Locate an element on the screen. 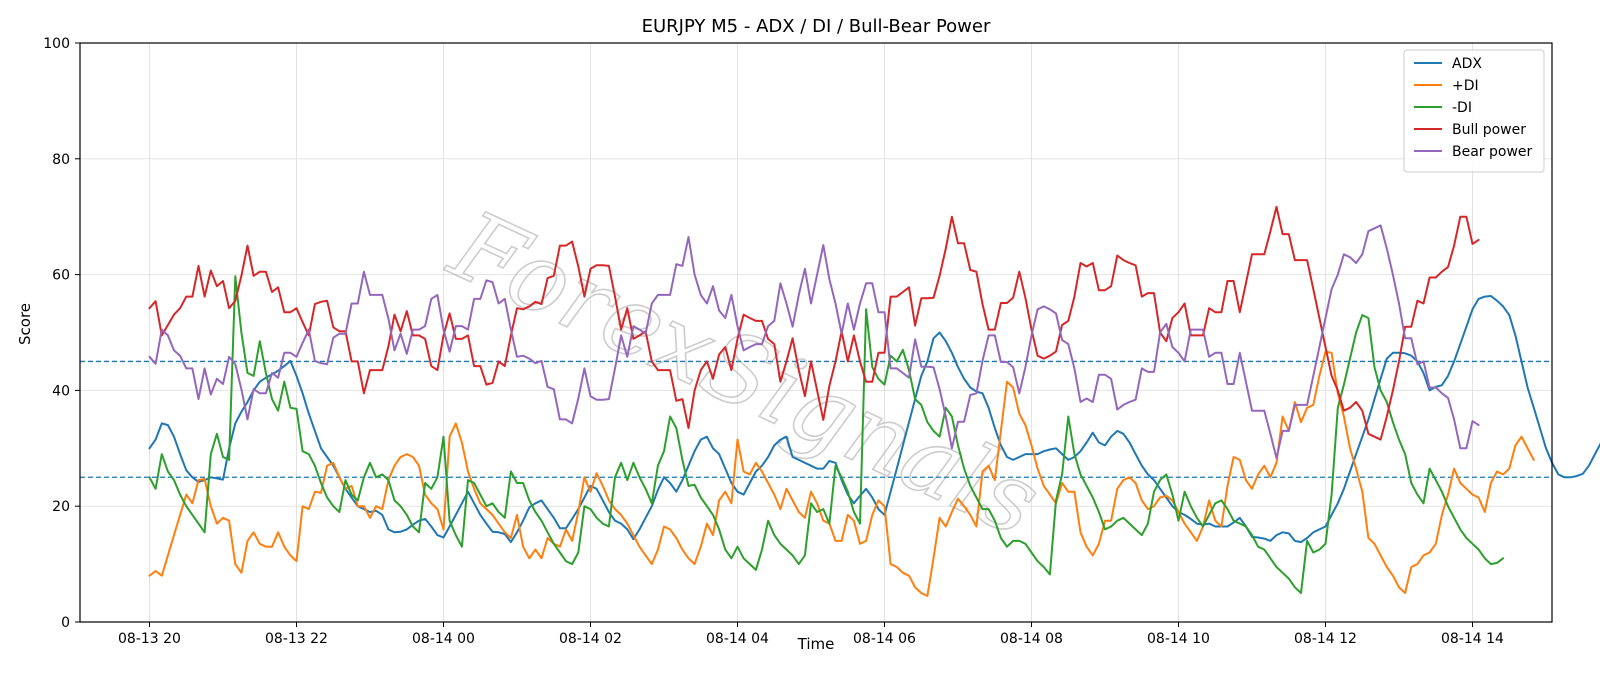  y-tick-label: 0 is located at coordinates (65, 623).